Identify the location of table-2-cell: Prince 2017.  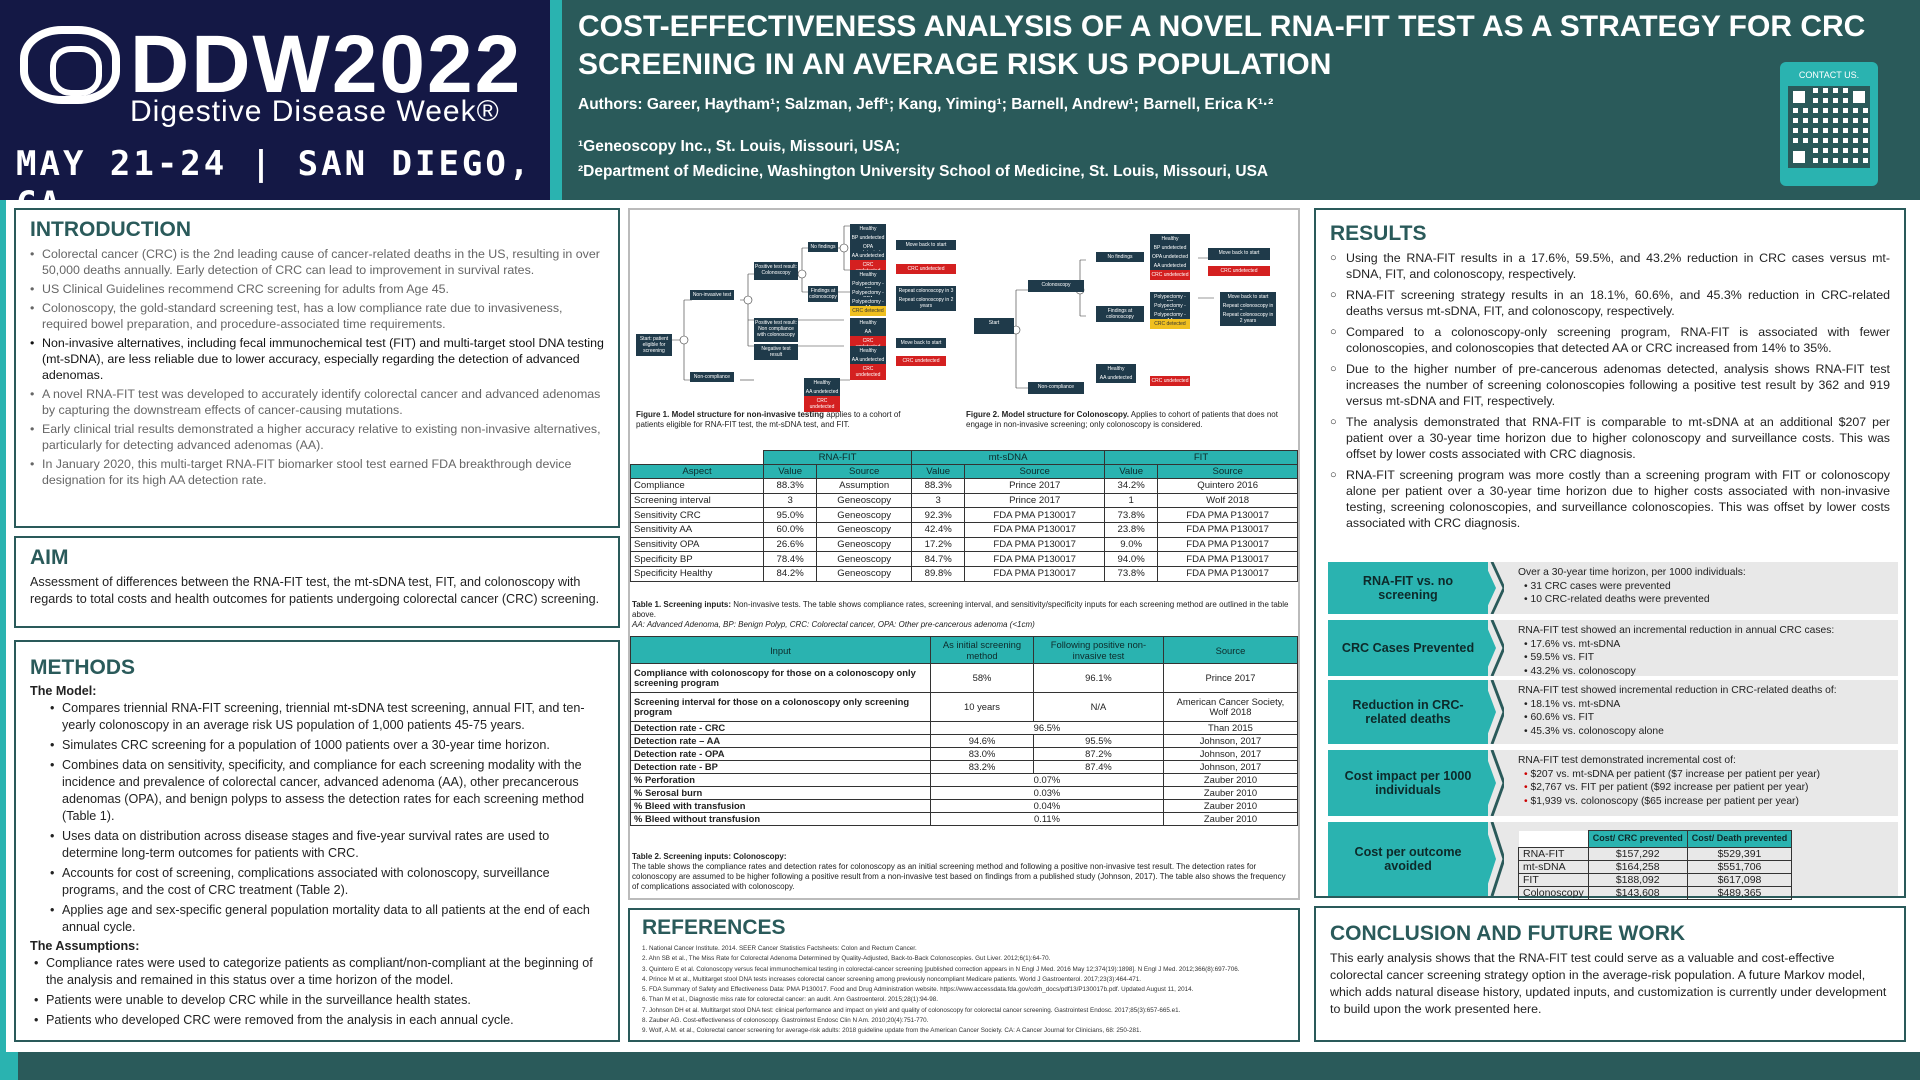
(1230, 678).